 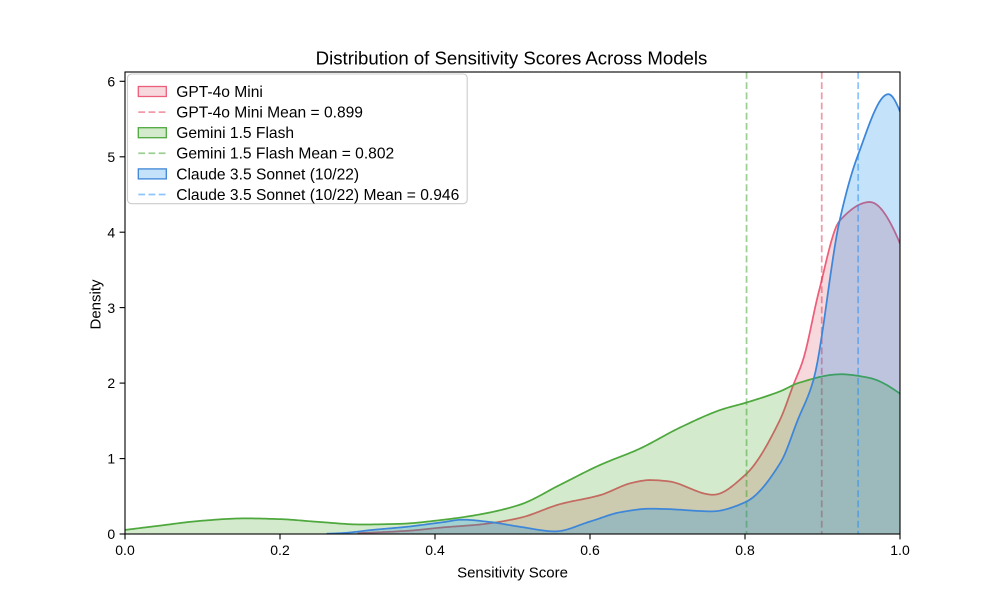 What do you see at coordinates (435, 550) in the screenshot?
I see `svg-text: 0.4` at bounding box center [435, 550].